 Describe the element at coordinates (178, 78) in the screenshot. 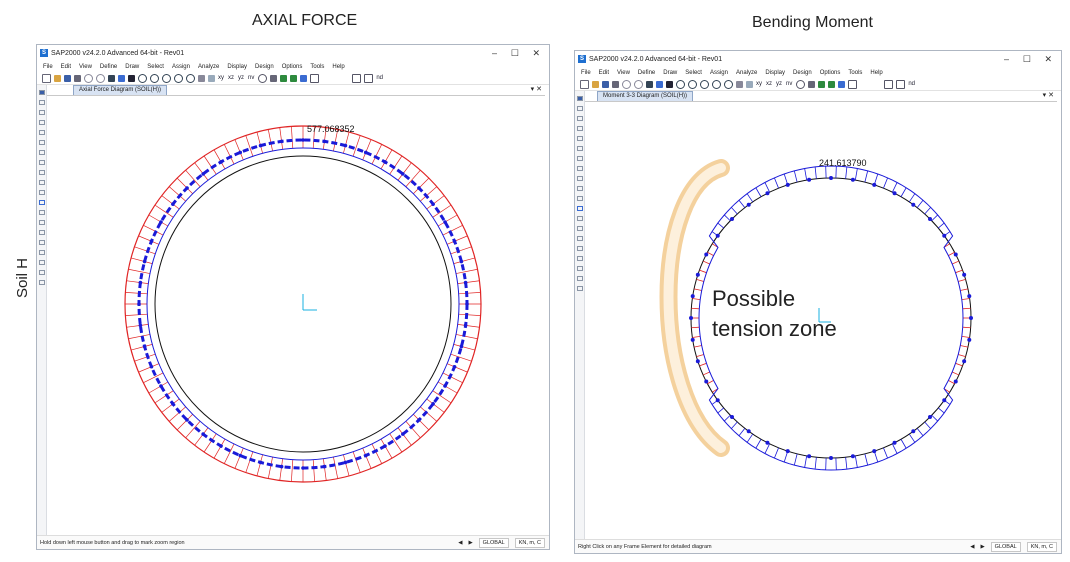

I see `zoom-window-icon` at that location.